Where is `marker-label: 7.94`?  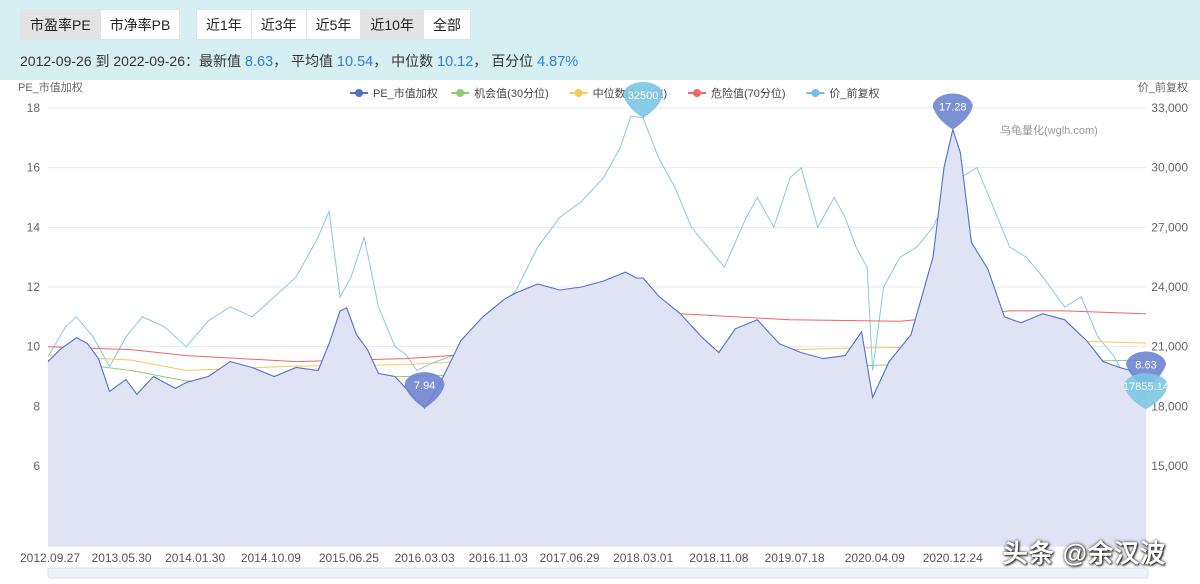
marker-label: 7.94 is located at coordinates (424, 386).